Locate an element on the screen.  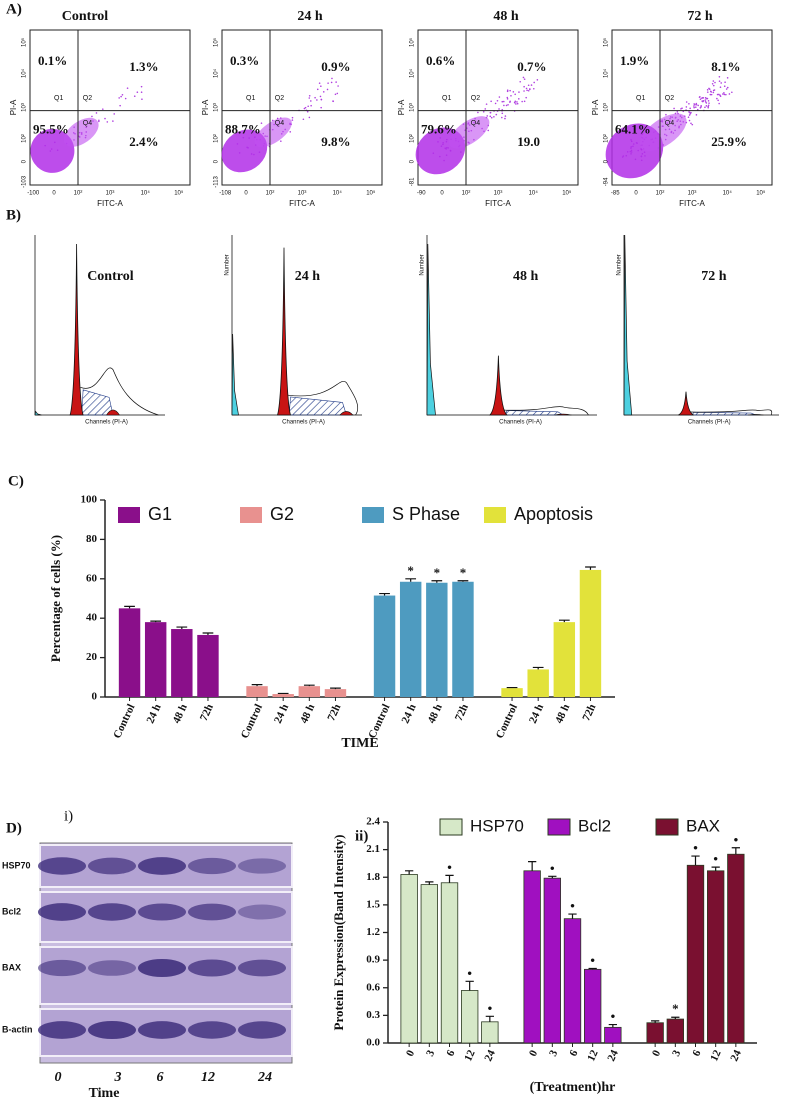
y-axis-label: Protein Expression(Band Intensity) is located at coordinates (338, 933).